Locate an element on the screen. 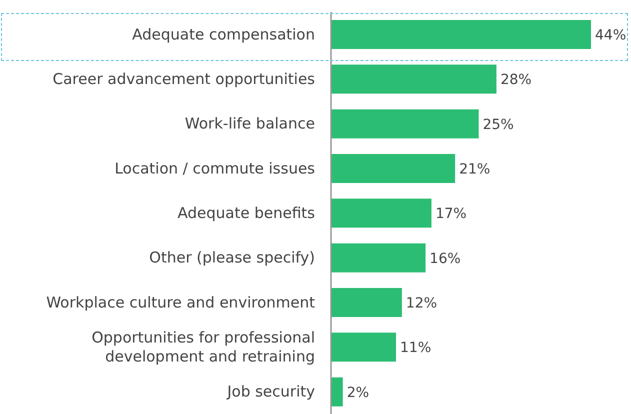 The height and width of the screenshot is (414, 631). data-label: 21% is located at coordinates (474, 169).